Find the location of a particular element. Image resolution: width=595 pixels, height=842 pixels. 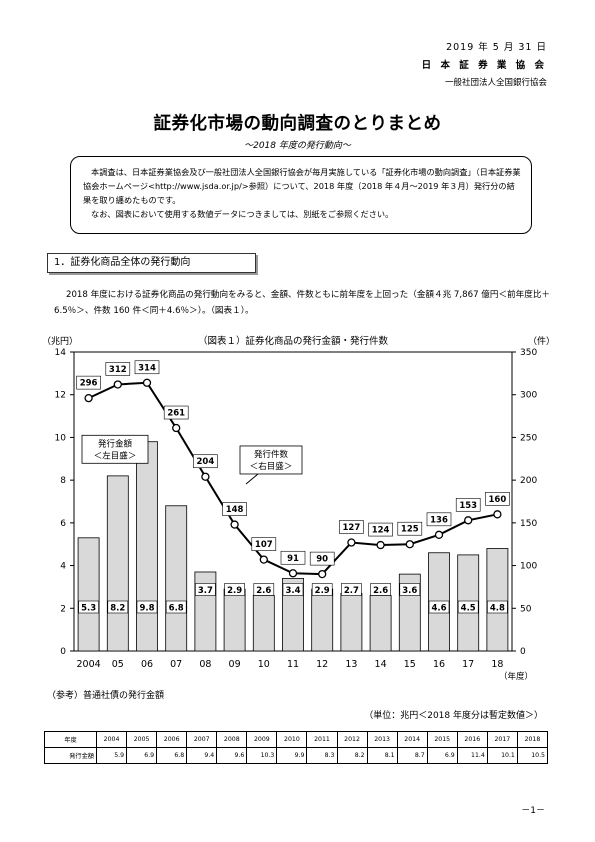

annotation-arrow is located at coordinates (252, 479).